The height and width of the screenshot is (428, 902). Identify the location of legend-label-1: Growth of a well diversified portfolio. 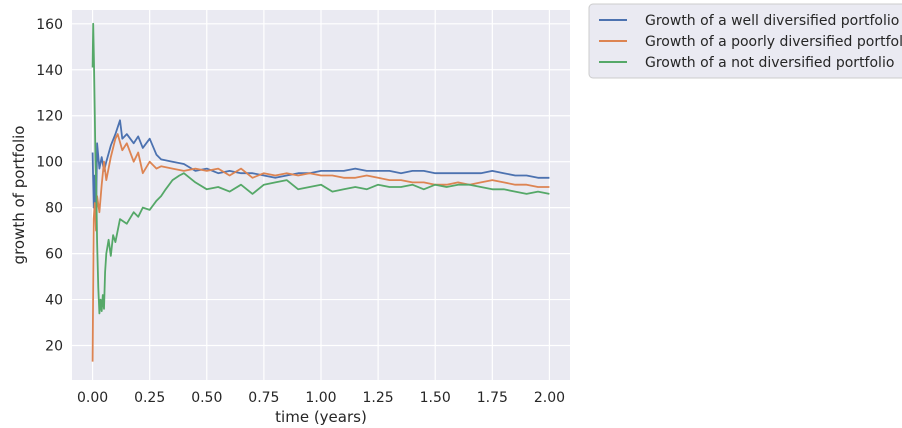
(772, 21).